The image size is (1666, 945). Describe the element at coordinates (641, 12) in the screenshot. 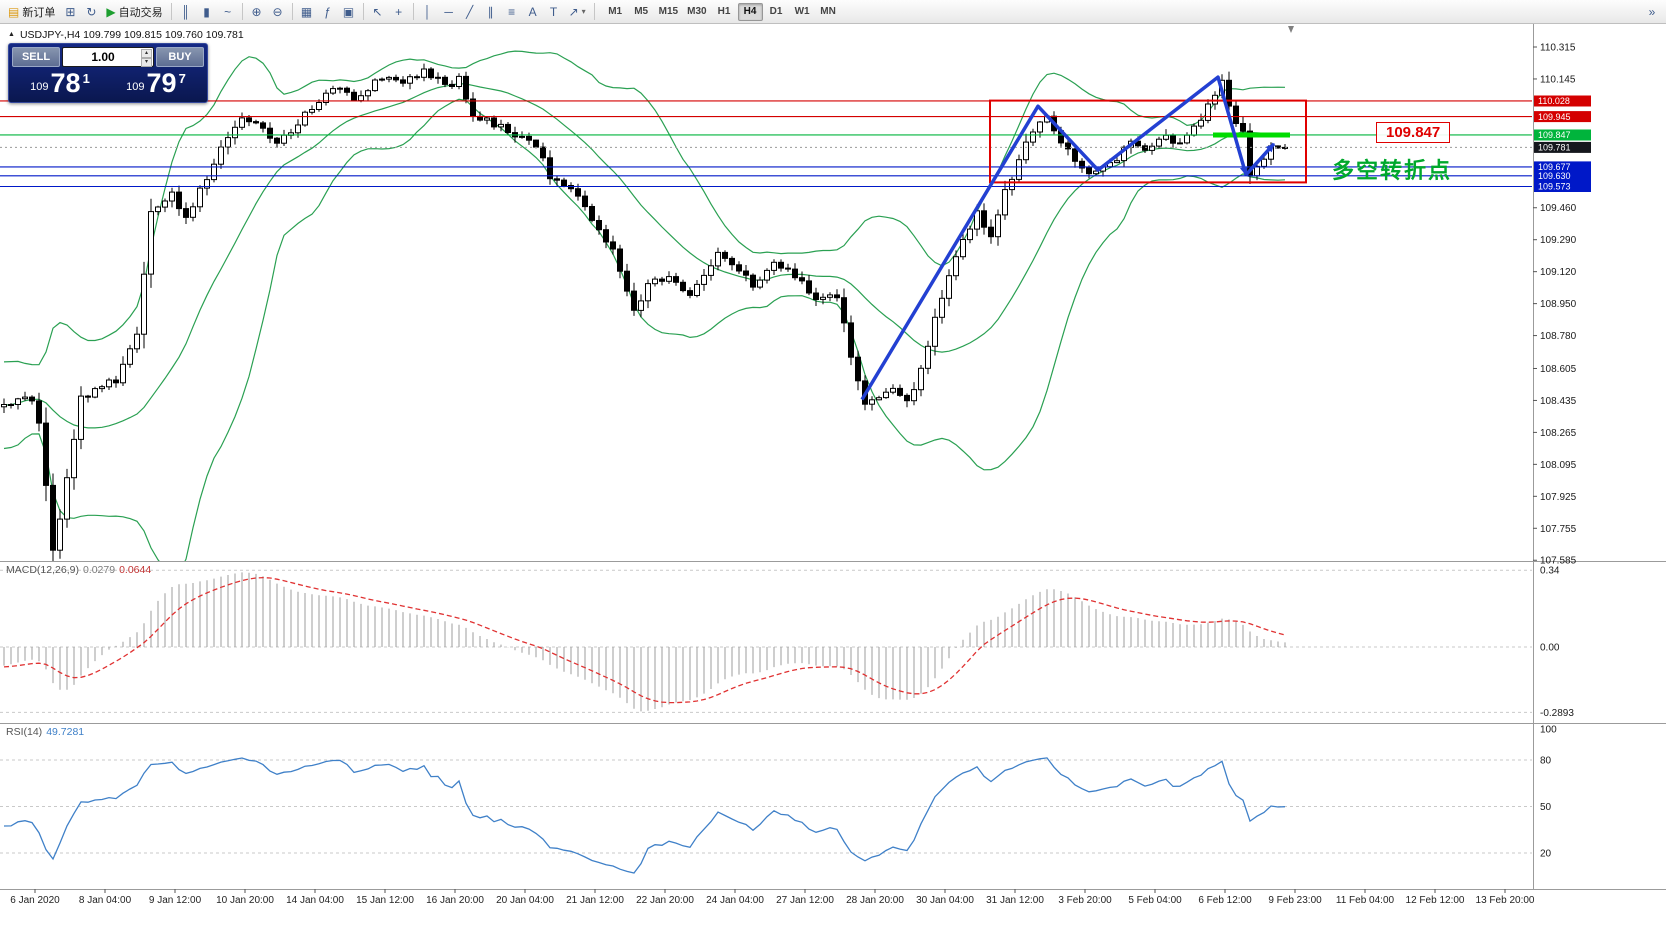

I see `timeframe-button-m5: M5` at that location.